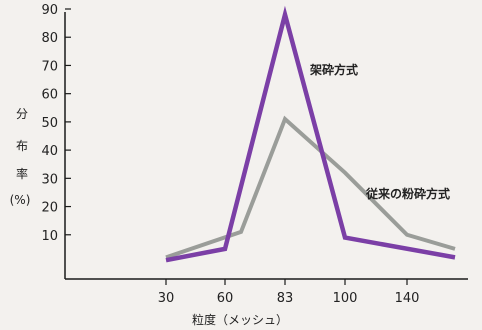 Image resolution: width=482 pixels, height=330 pixels. What do you see at coordinates (22, 173) in the screenshot?
I see `y-axis-title-char-2: 率` at bounding box center [22, 173].